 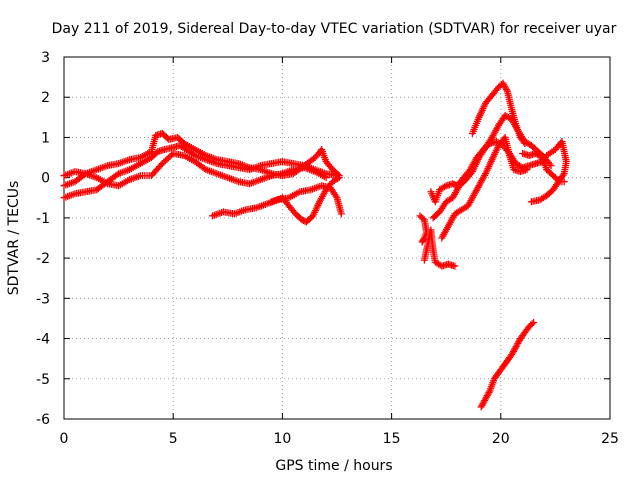 What do you see at coordinates (282, 439) in the screenshot?
I see `x-tick-label: 10` at bounding box center [282, 439].